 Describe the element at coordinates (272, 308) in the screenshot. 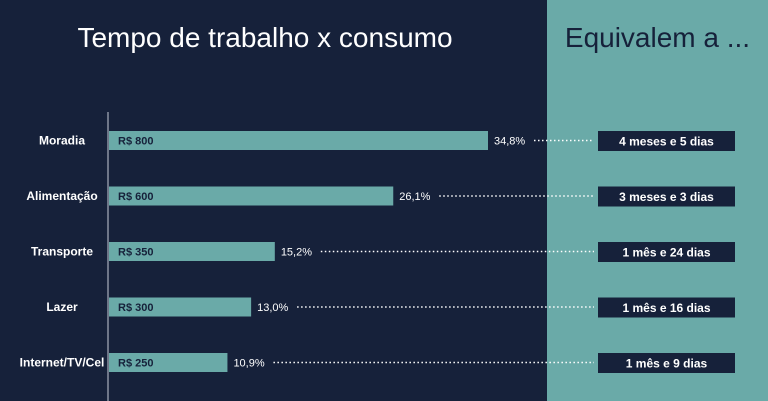

I see `percent-label: 13,0%` at that location.